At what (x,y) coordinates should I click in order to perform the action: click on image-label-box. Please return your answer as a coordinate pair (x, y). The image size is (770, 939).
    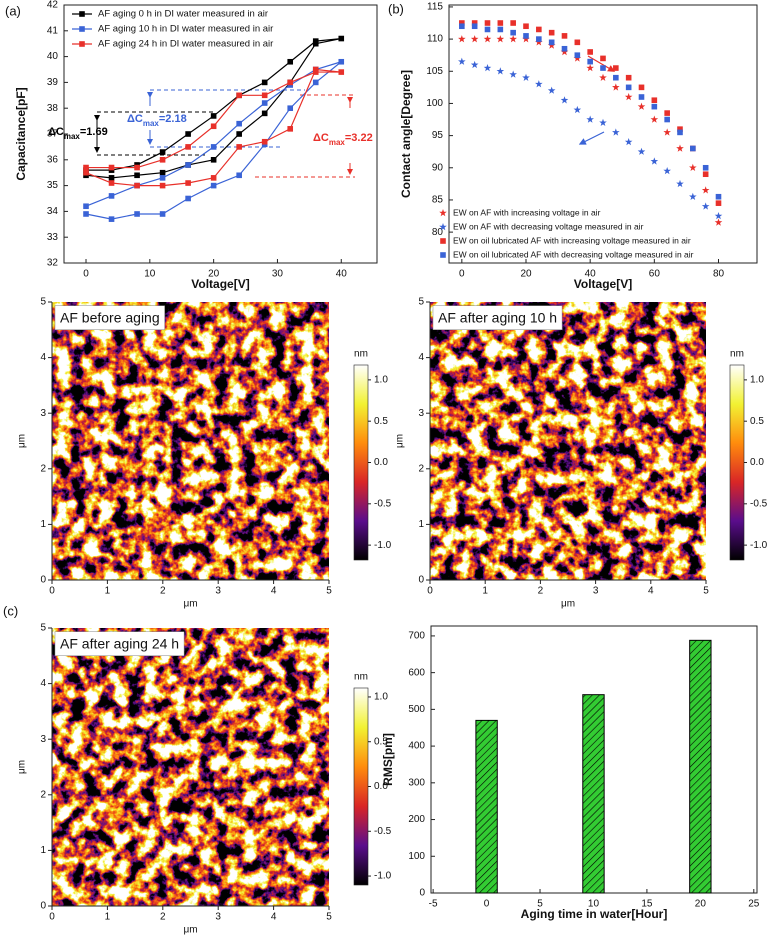
    Looking at the image, I should click on (119, 643).